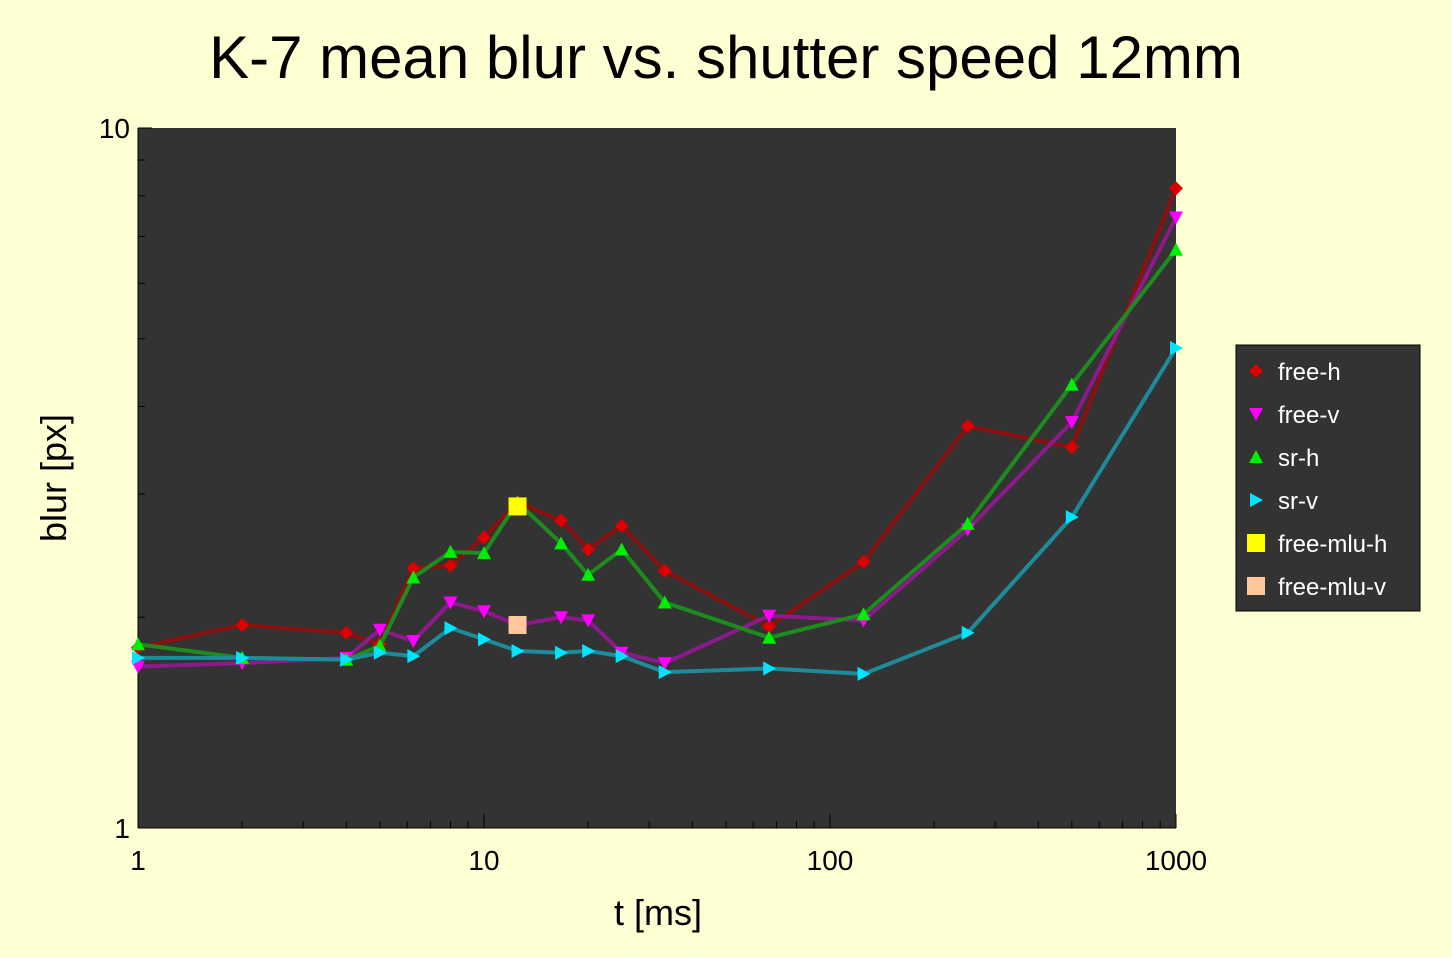 The image size is (1452, 958). Describe the element at coordinates (1256, 371) in the screenshot. I see `legend-marker-free-h` at that location.